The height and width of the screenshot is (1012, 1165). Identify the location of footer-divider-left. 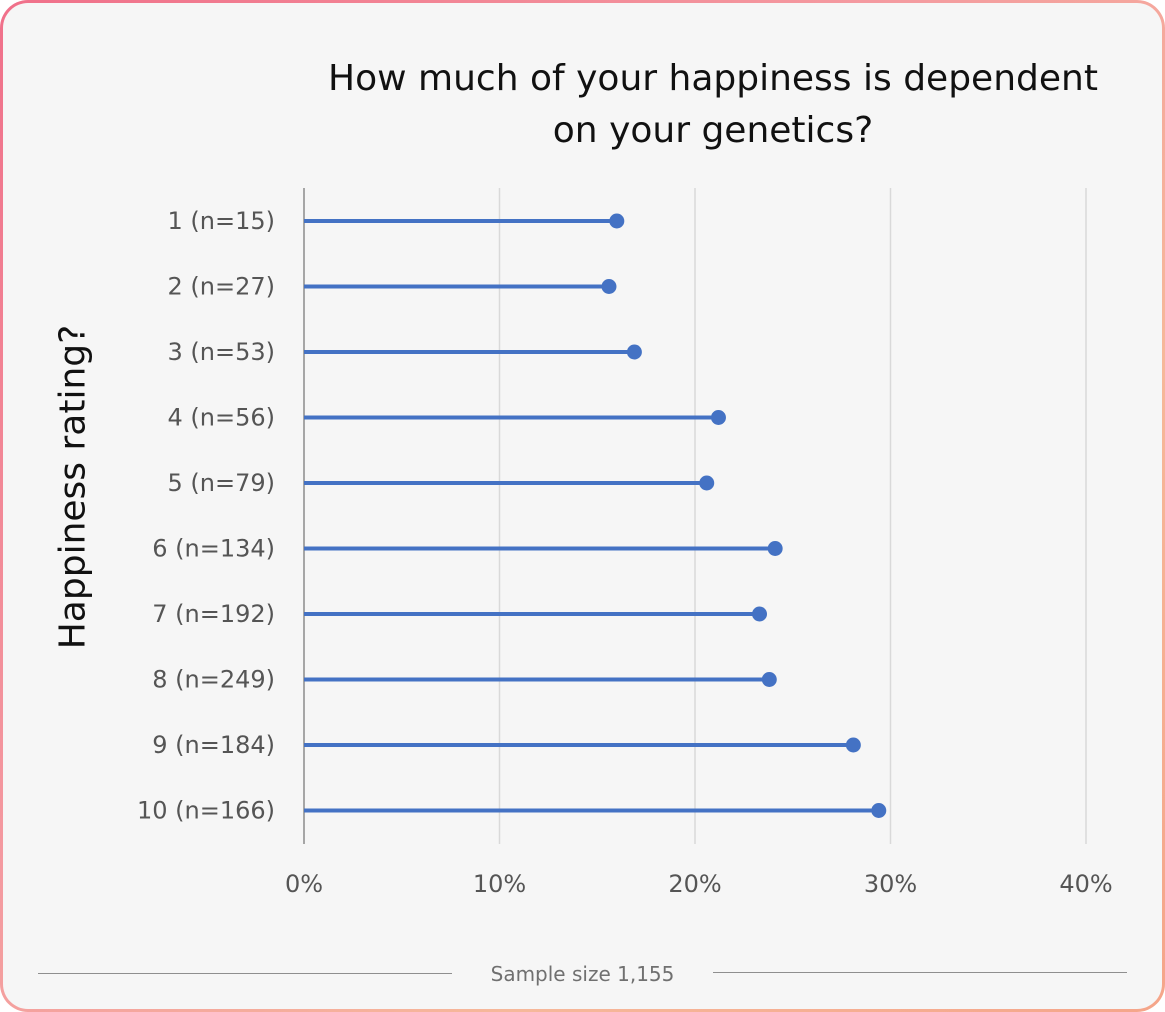
(245, 973).